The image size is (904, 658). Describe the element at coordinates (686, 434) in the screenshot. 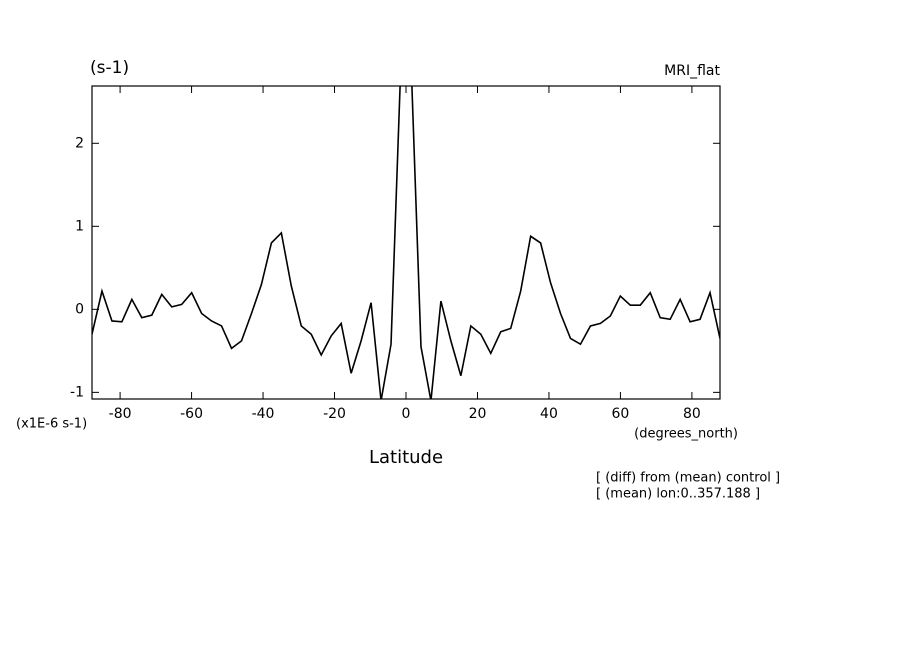

I see `x-unit-label: (degrees_north)` at that location.